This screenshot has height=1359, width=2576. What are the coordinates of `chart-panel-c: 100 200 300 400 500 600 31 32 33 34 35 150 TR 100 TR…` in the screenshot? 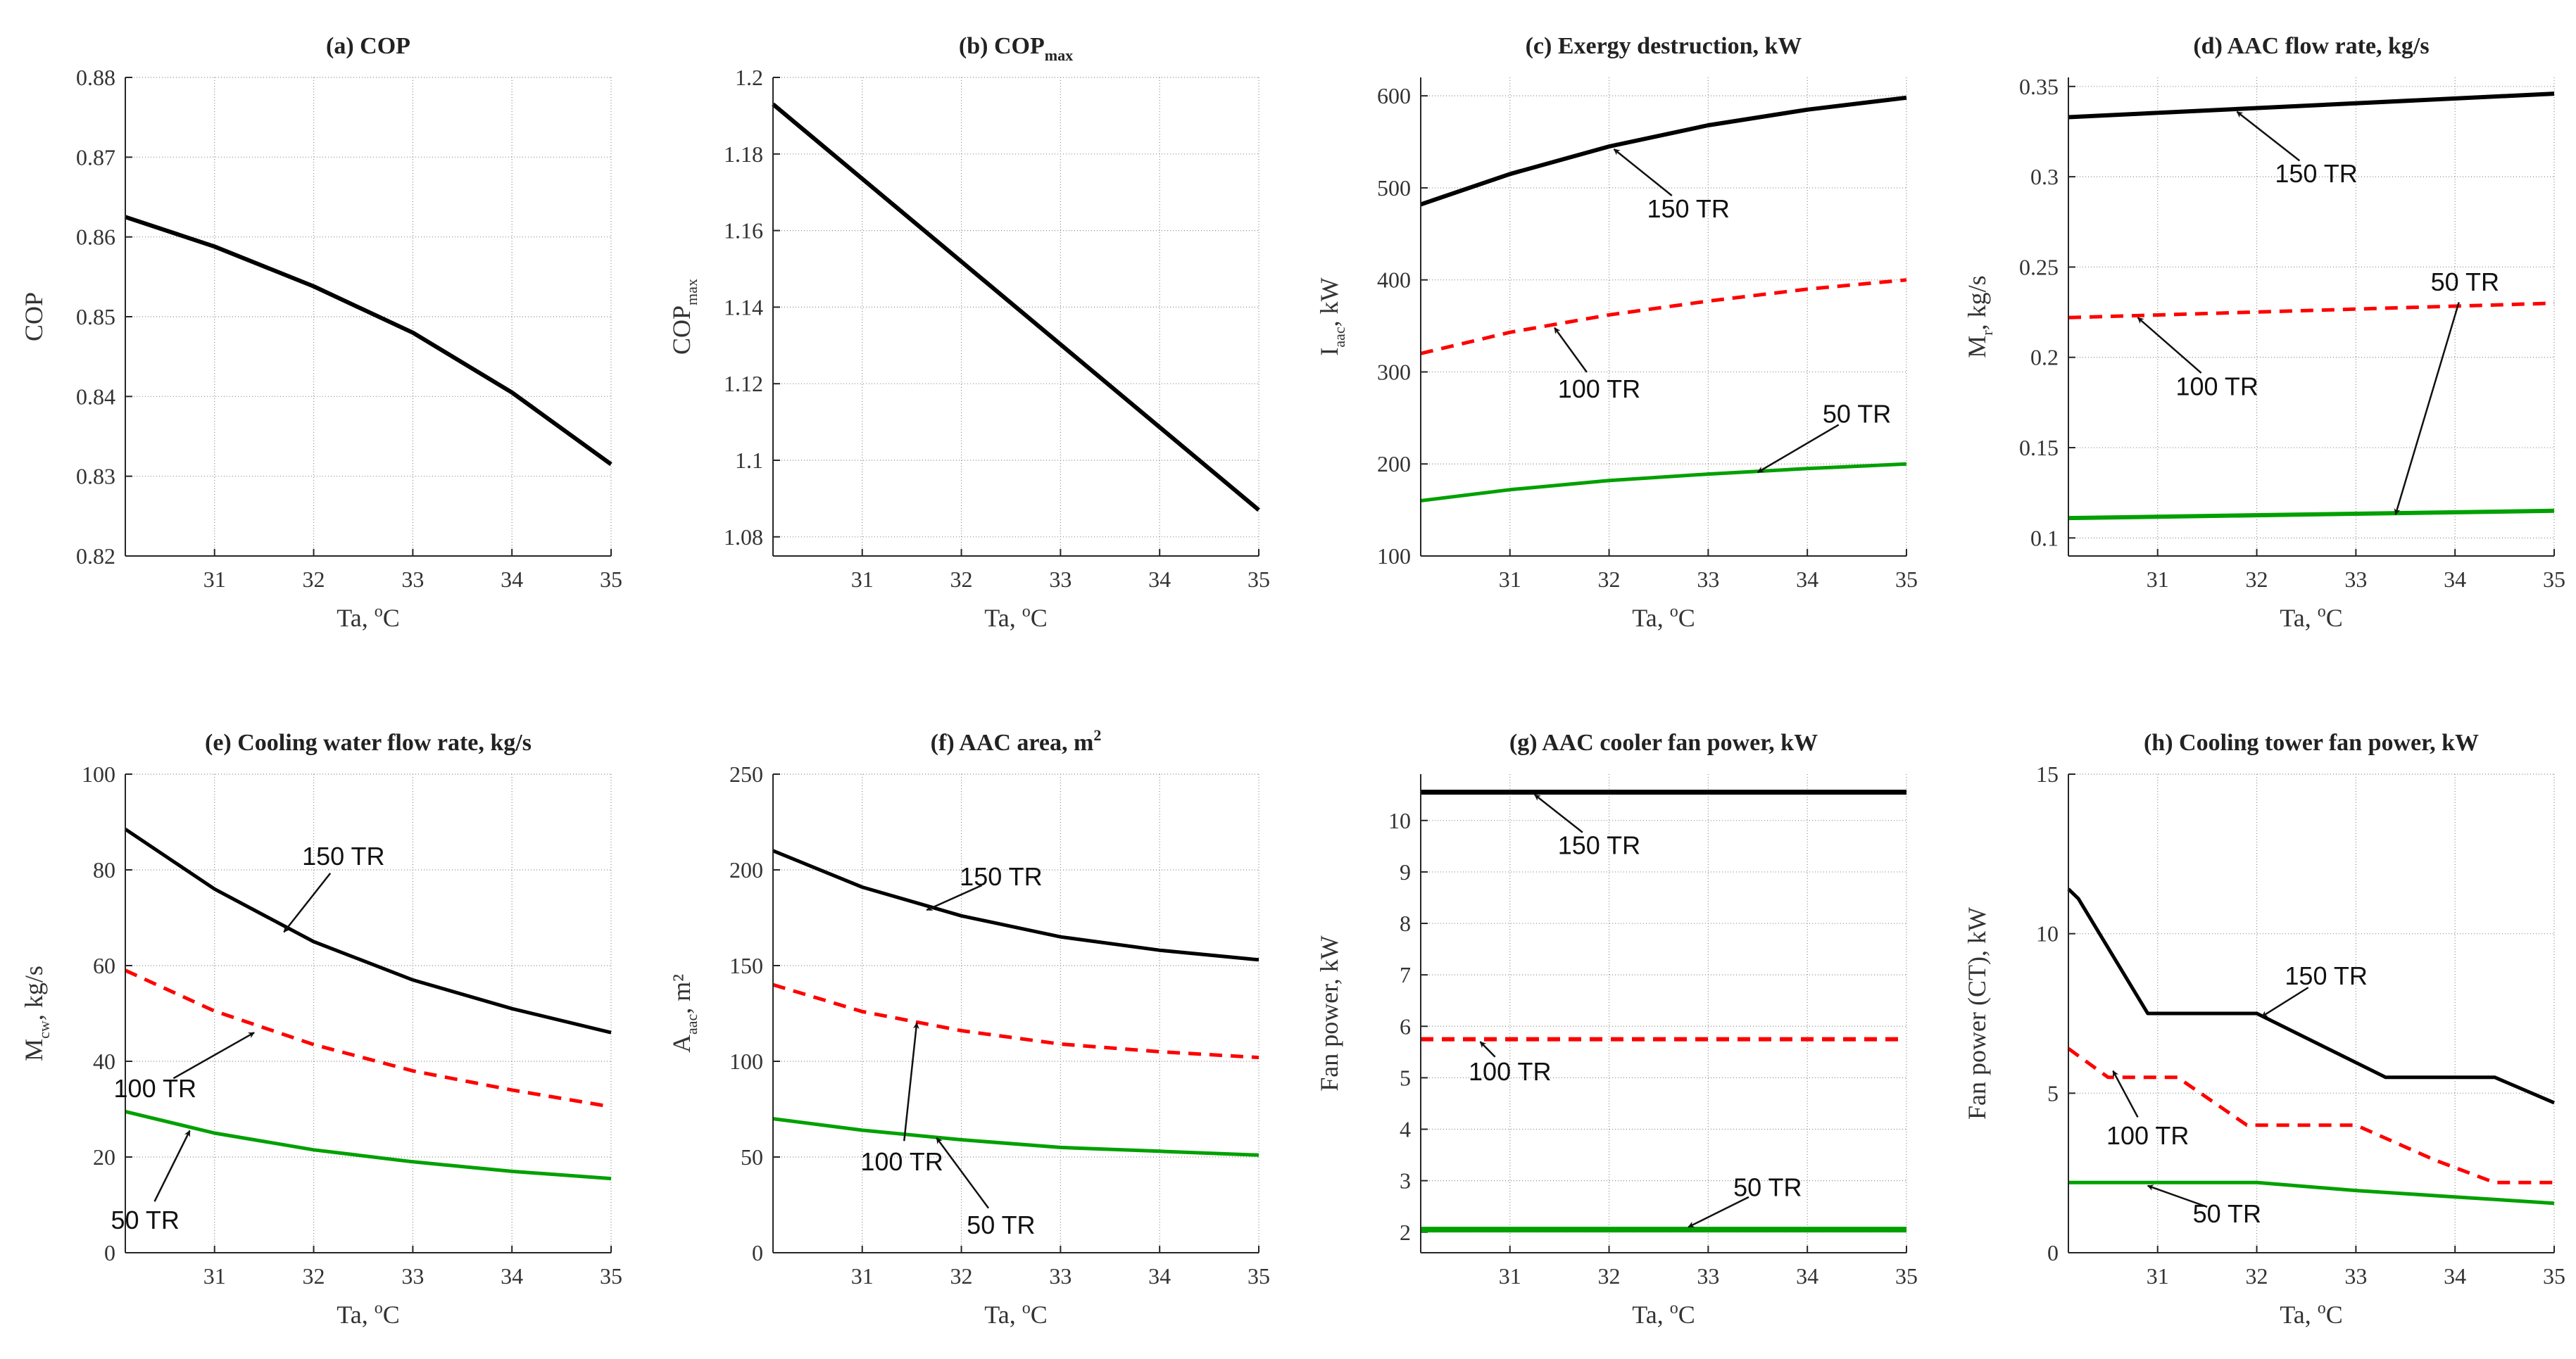 It's located at (1617, 332).